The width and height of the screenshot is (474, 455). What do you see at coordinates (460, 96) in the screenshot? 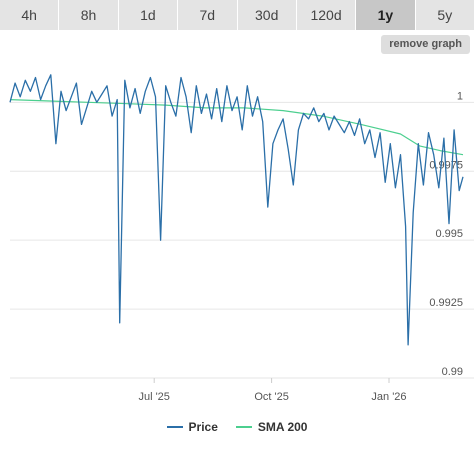
I see `y-tick-label: 1` at bounding box center [460, 96].